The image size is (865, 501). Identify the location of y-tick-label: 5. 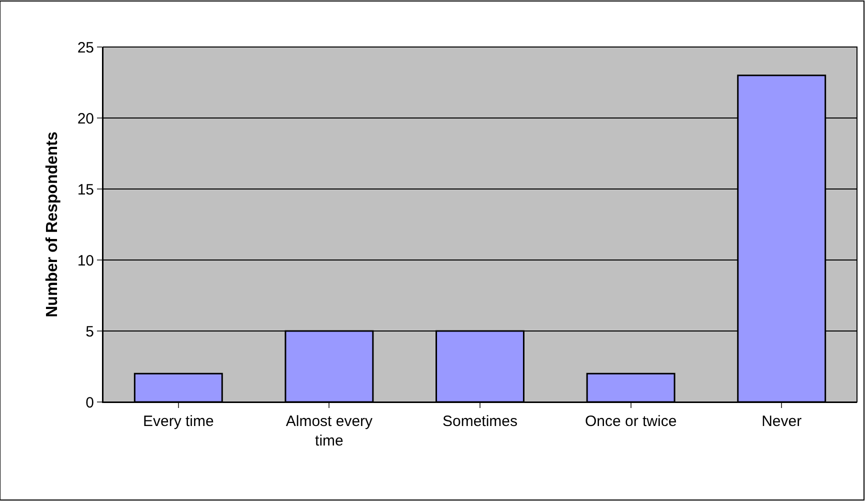
(90, 331).